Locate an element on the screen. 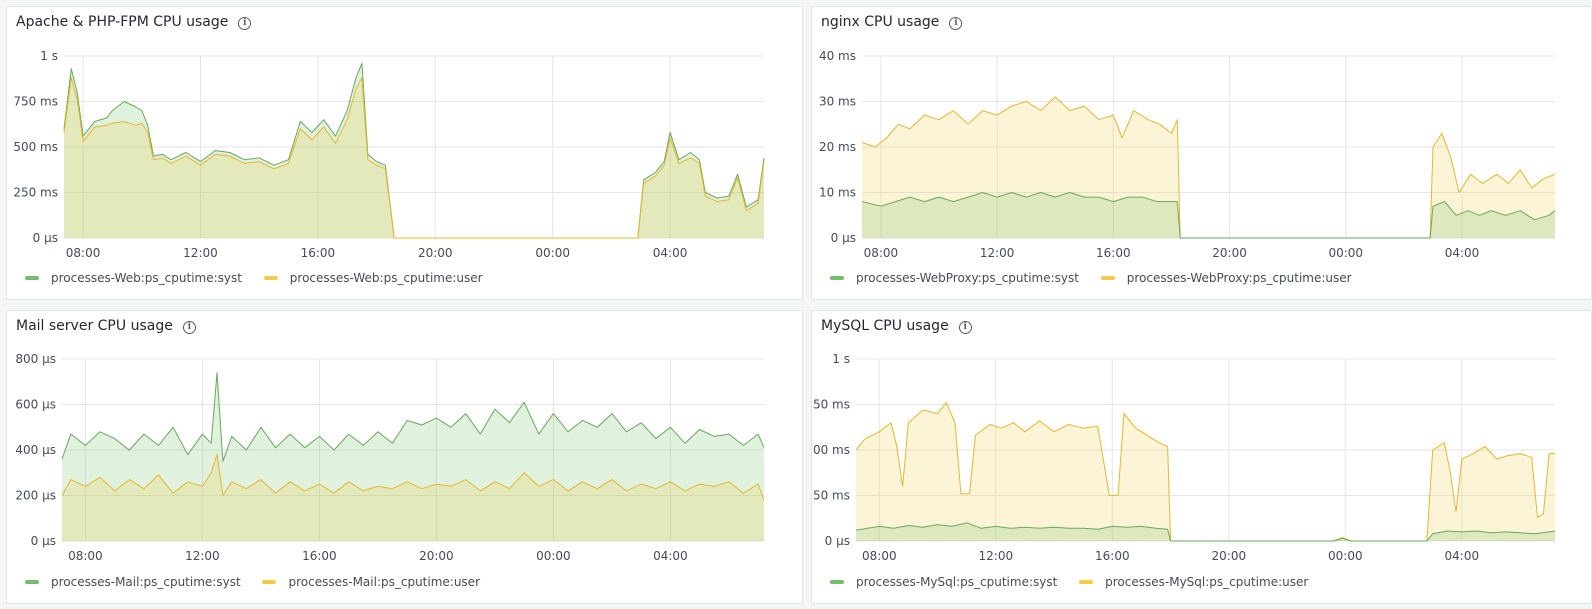  y-tick-label: 250 ms is located at coordinates (35, 193).